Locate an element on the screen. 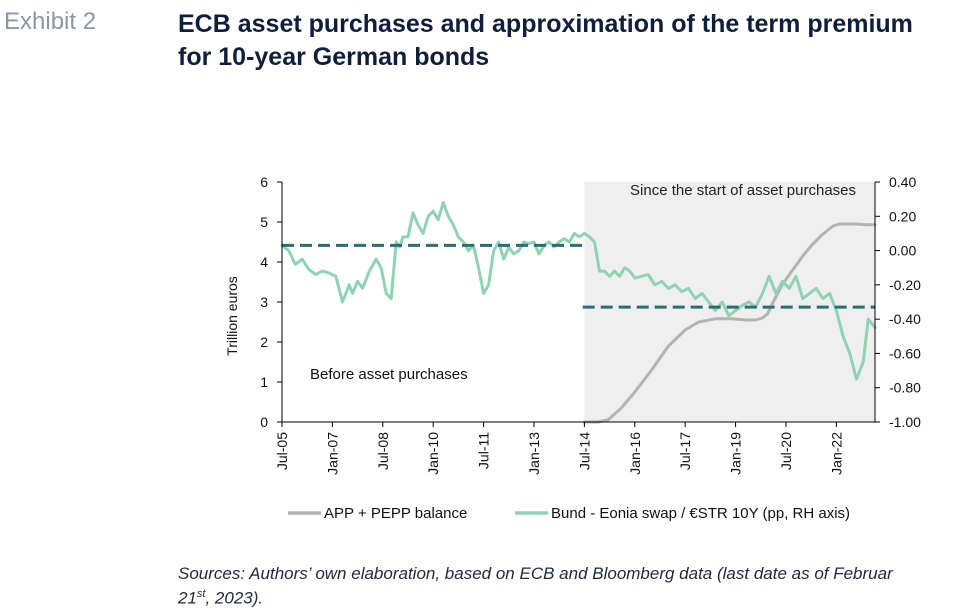 This screenshot has width=969, height=609. left-tick-label: 4 is located at coordinates (264, 262).